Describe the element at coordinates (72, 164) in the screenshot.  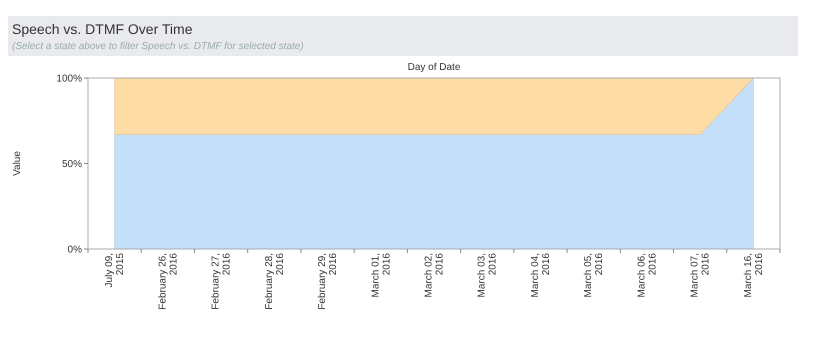
I see `y-tick-label: 50%` at that location.